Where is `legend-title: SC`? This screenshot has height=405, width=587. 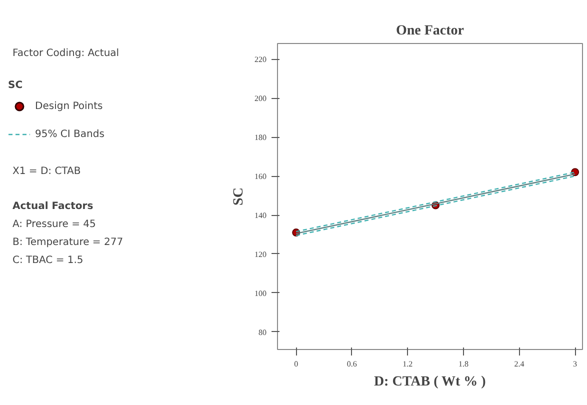 legend-title: SC is located at coordinates (16, 85).